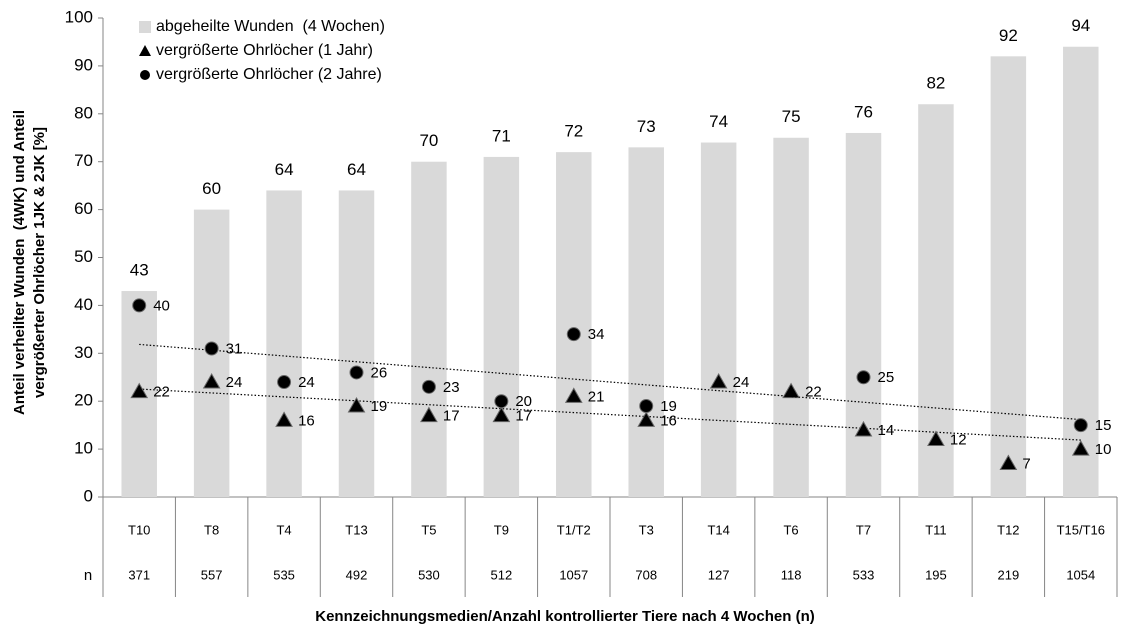 This screenshot has height=635, width=1127. I want to click on point-label: 15, so click(1103, 425).